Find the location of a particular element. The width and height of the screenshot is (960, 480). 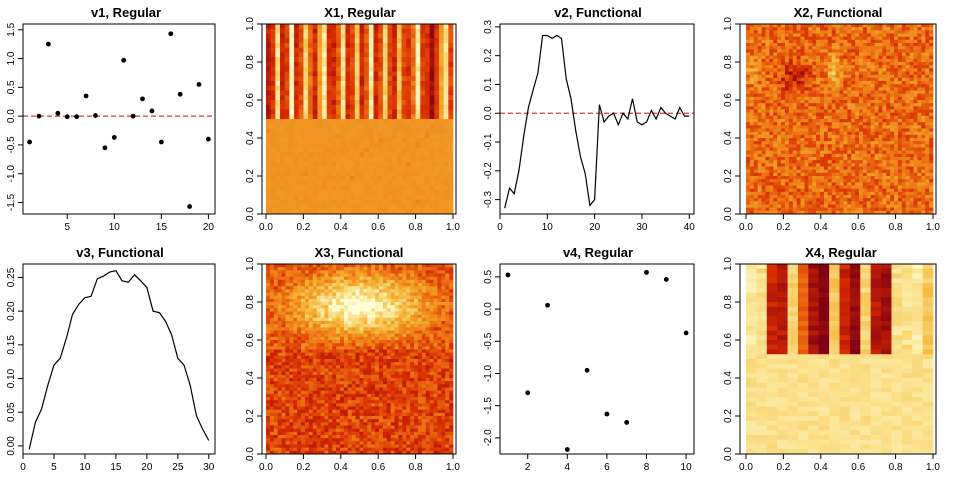

y-axis-tick-label: 0.5 is located at coordinates (11, 87).